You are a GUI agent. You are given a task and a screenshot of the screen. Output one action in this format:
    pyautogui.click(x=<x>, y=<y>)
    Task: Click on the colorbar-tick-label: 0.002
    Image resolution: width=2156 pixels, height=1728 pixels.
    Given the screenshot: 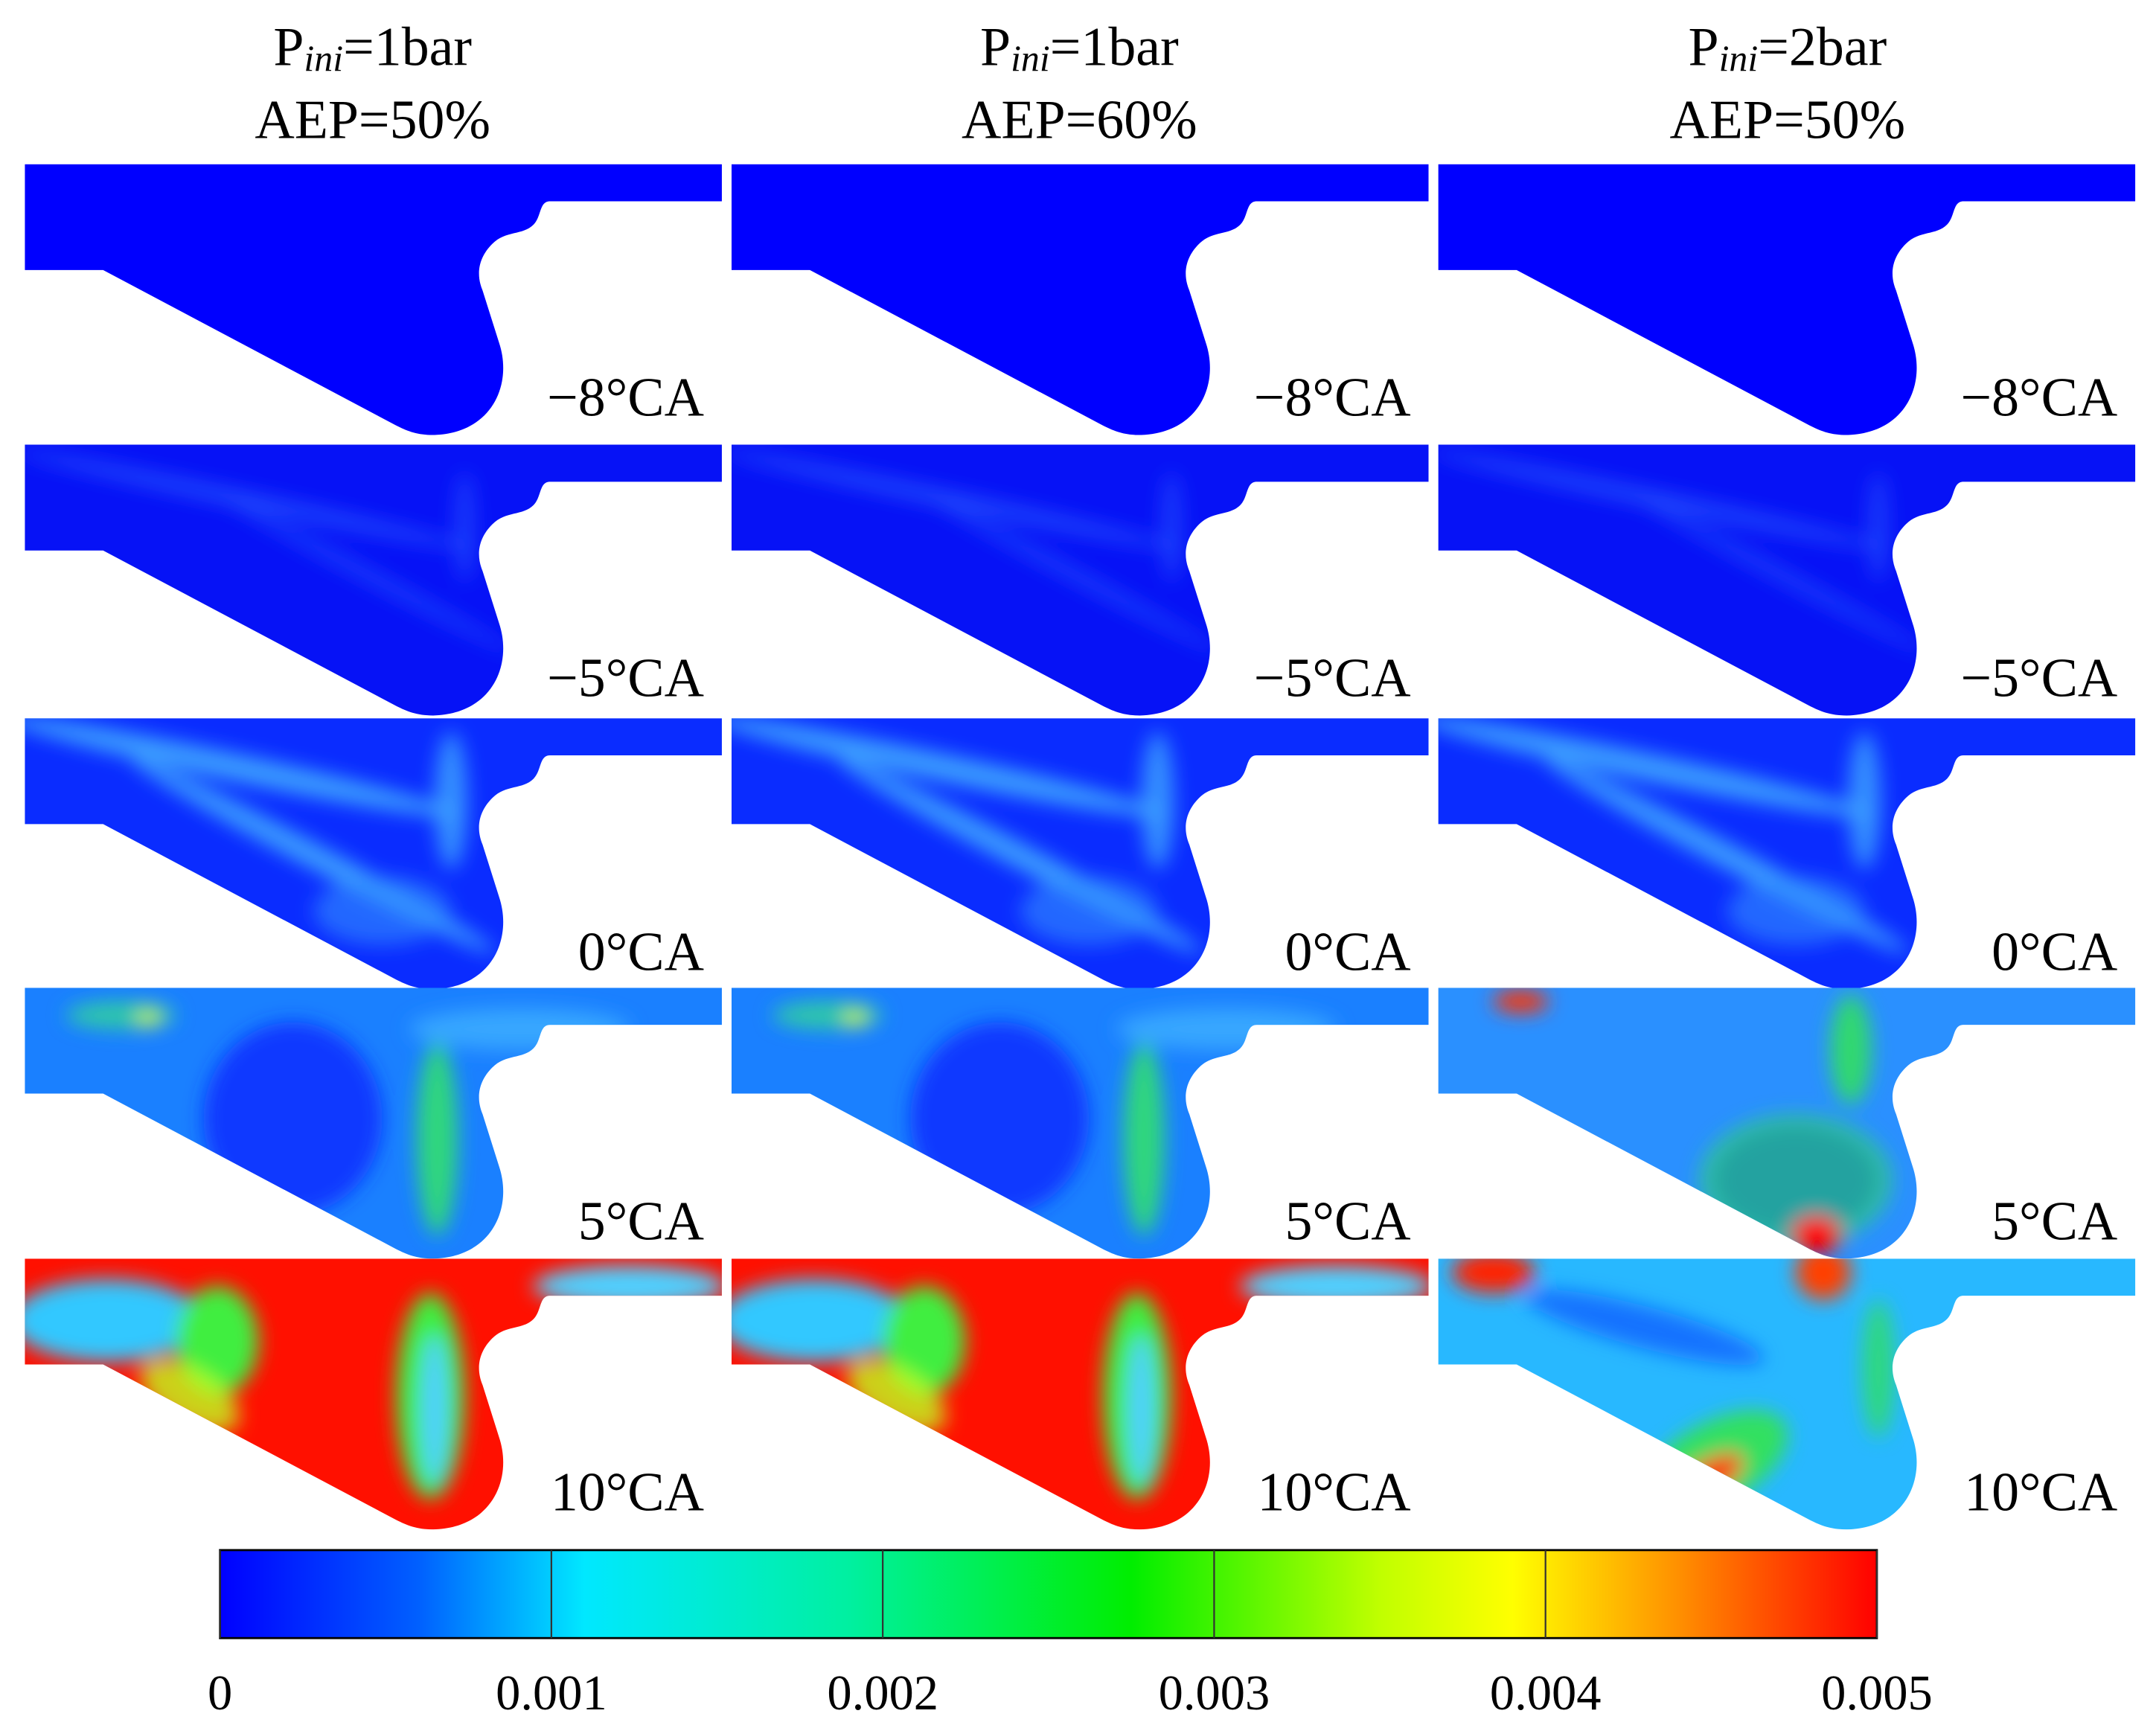 What is the action you would take?
    pyautogui.click(x=882, y=1693)
    